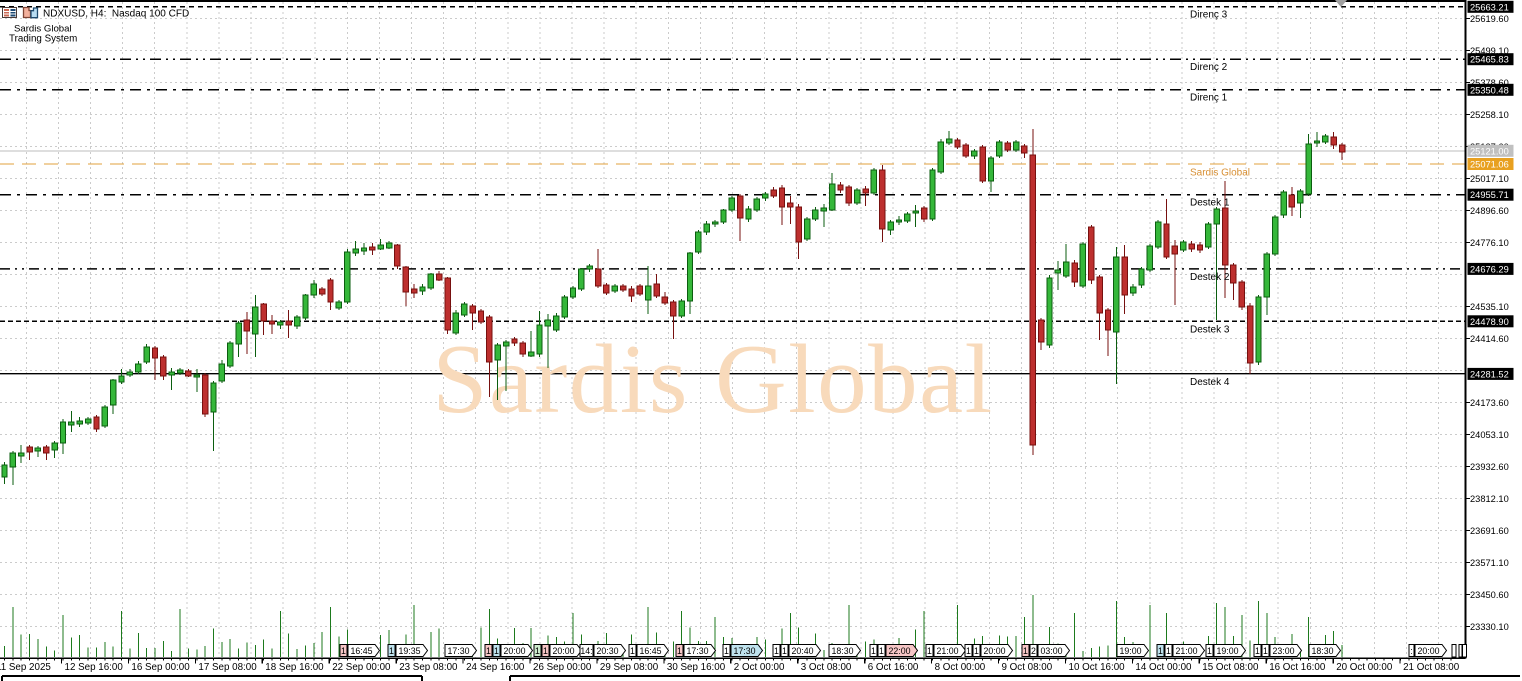 The image size is (1522, 681). Describe the element at coordinates (1489, 165) in the screenshot. I see `svg-text: 25071.06` at that location.